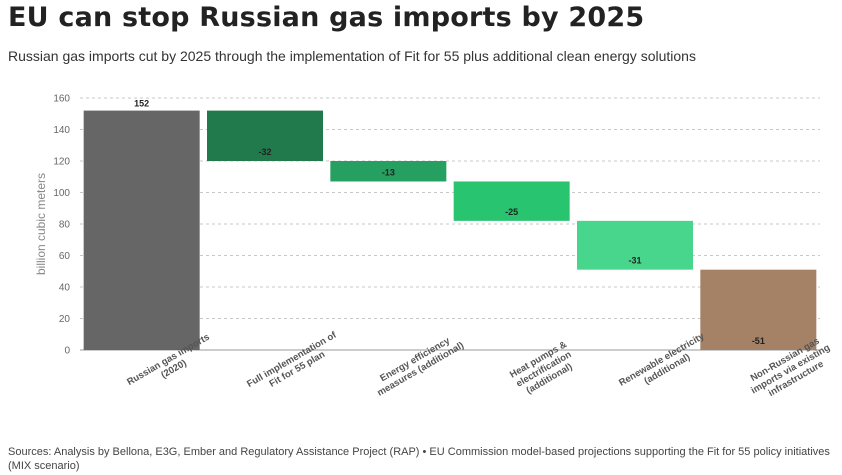  What do you see at coordinates (758, 341) in the screenshot?
I see `bar-value-label: -51` at bounding box center [758, 341].